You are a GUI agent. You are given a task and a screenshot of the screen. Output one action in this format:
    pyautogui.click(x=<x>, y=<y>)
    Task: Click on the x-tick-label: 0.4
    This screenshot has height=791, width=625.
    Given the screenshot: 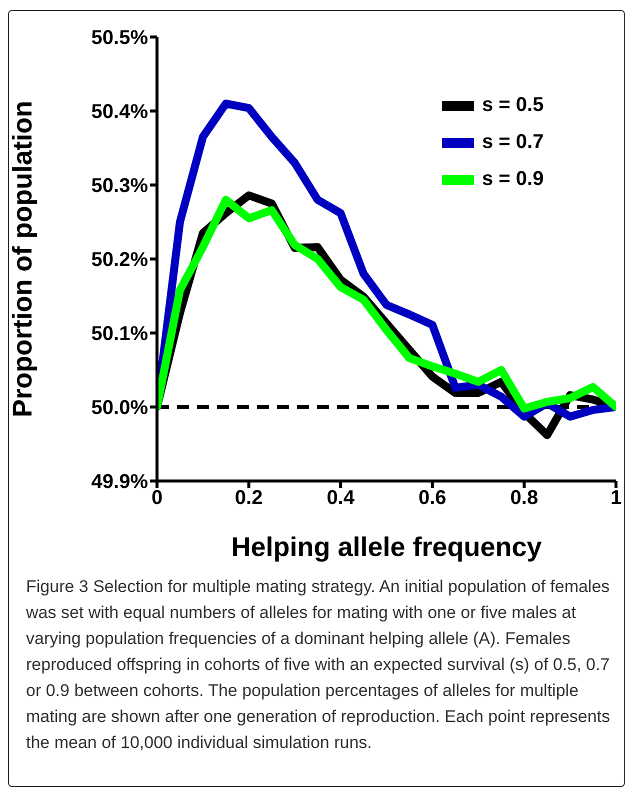 What is the action you would take?
    pyautogui.click(x=341, y=498)
    